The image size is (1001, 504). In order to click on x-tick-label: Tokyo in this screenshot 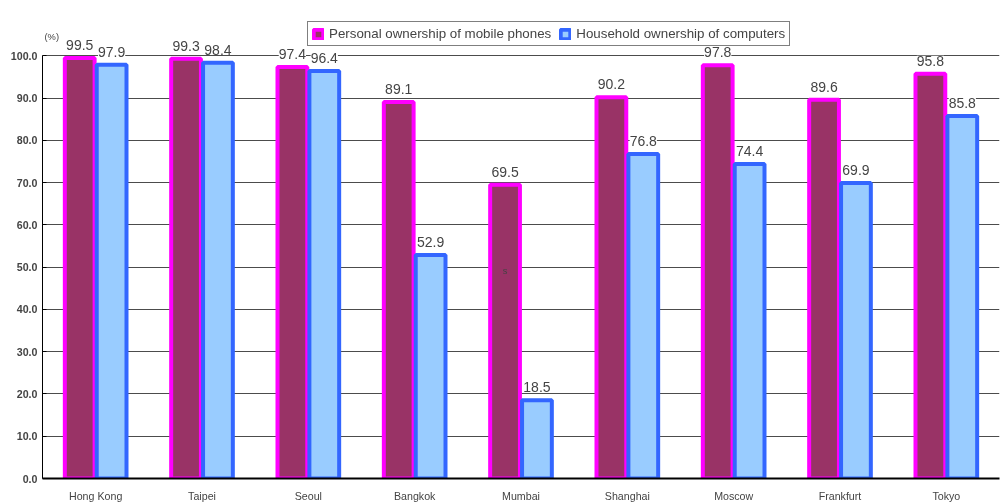, I will do `click(946, 495)`.